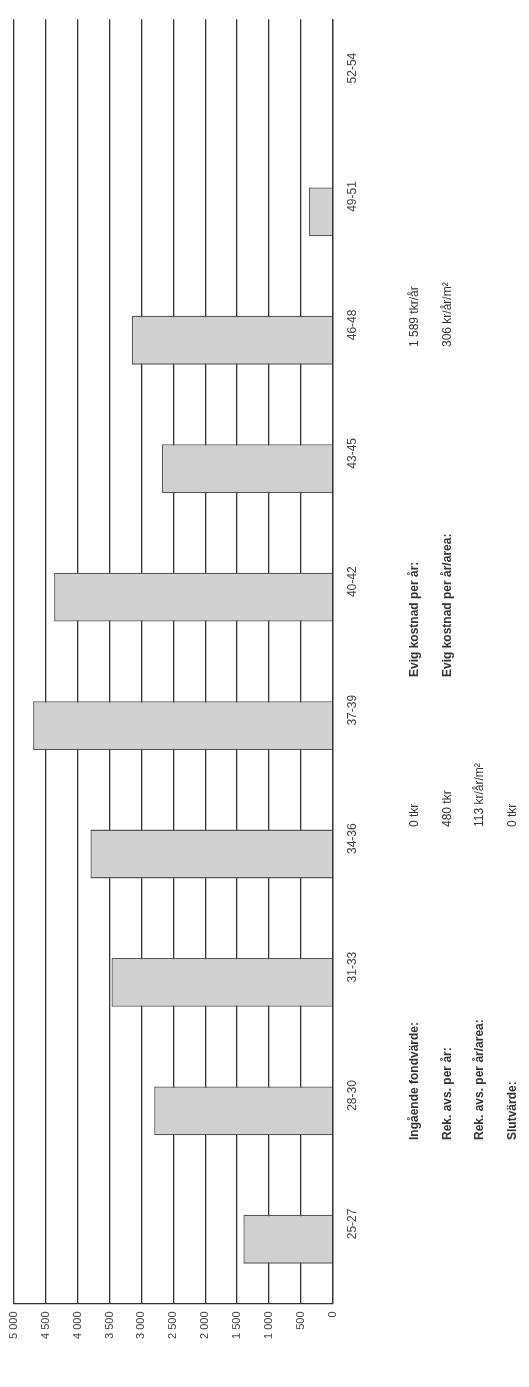 This screenshot has height=1387, width=529. Describe the element at coordinates (351, 1095) in the screenshot. I see `y-tick-label: 28-30` at that location.